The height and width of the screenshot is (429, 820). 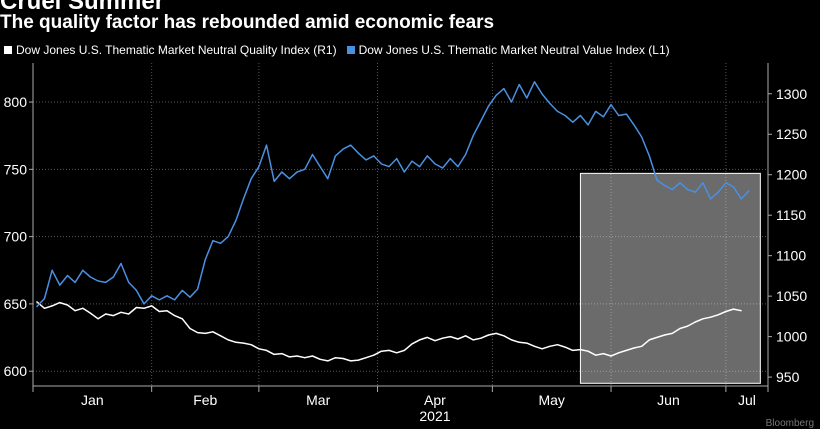 What do you see at coordinates (670, 278) in the screenshot?
I see `highlight-layer` at bounding box center [670, 278].